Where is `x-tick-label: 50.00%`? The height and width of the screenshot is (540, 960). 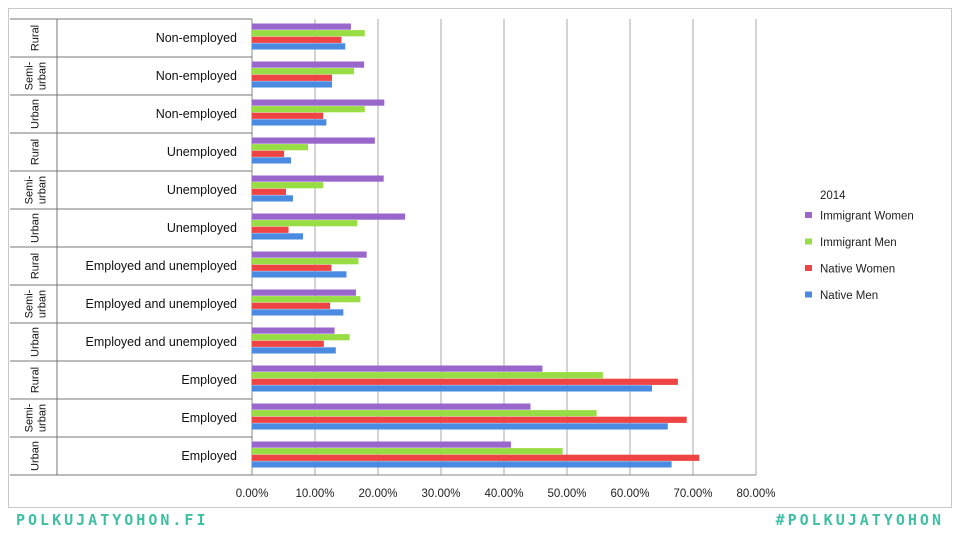 x-tick-label: 50.00% is located at coordinates (566, 494).